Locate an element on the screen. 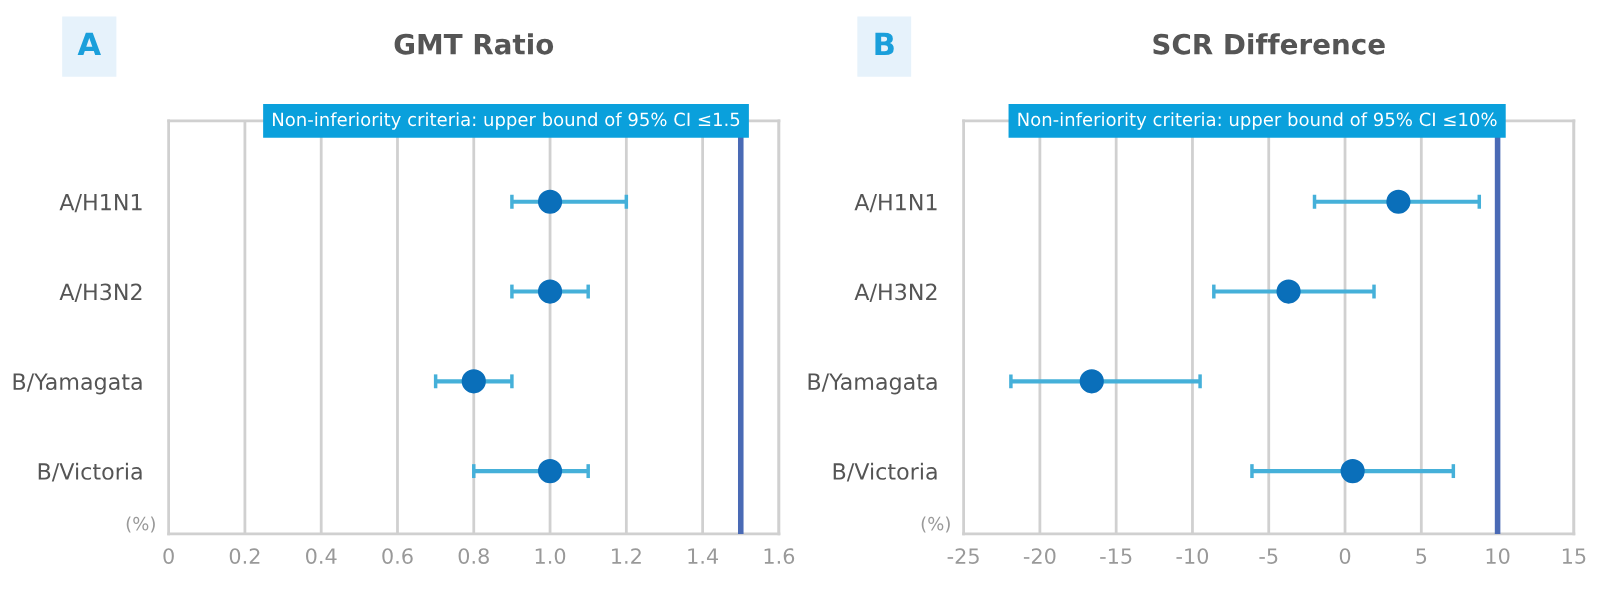 The image size is (1606, 590). x-tick-label: -5 is located at coordinates (1268, 556).